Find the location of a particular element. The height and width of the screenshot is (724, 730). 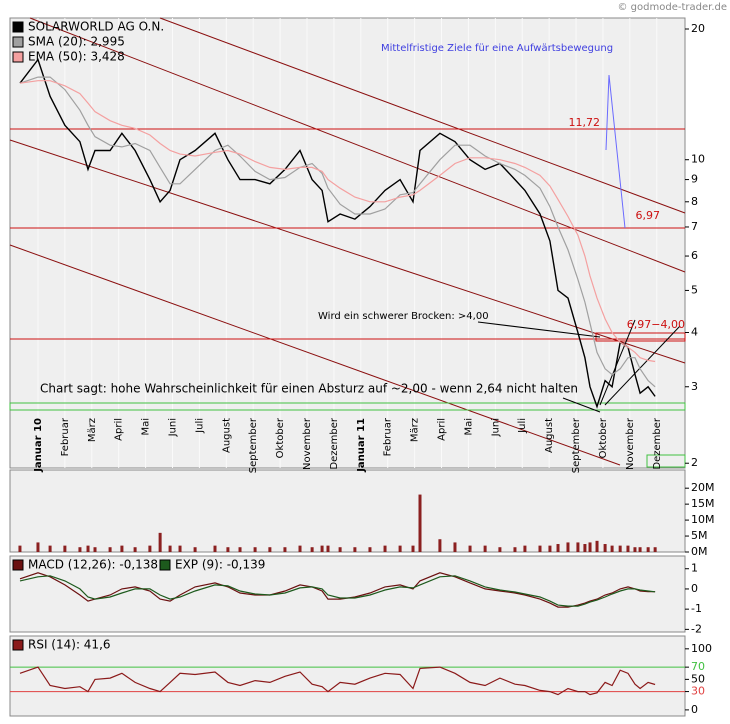

y-tick-label: 6 is located at coordinates (694, 255).